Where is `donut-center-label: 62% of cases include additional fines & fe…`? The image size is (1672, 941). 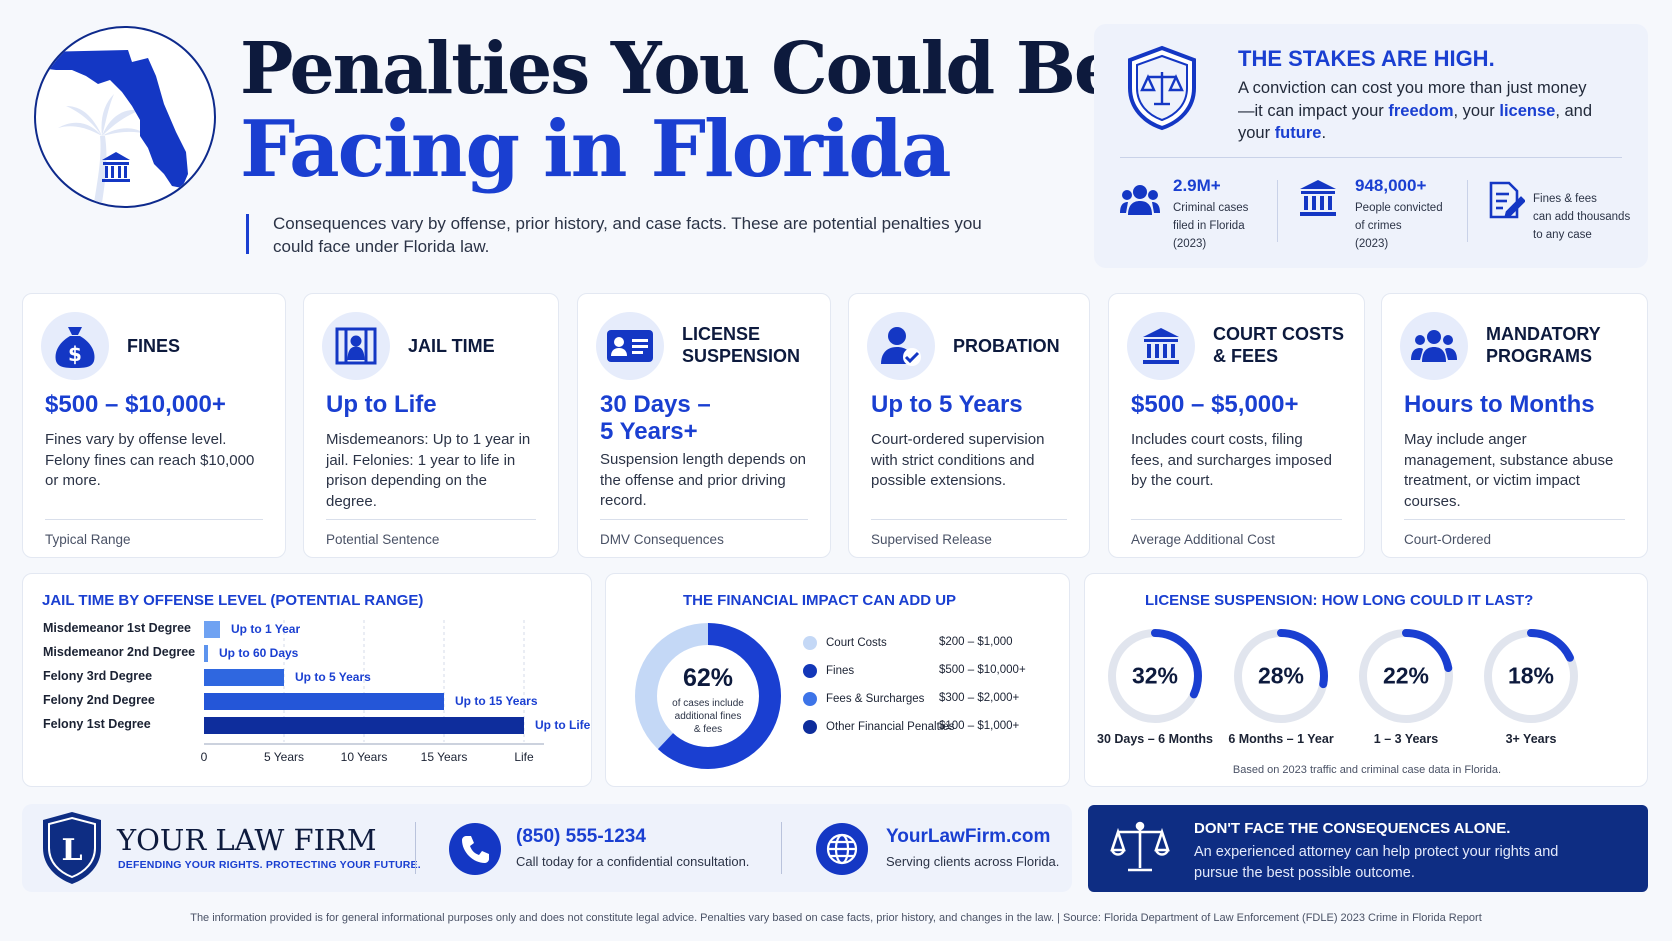 donut-center-label: 62% of cases include additional fines & fe… is located at coordinates (708, 700).